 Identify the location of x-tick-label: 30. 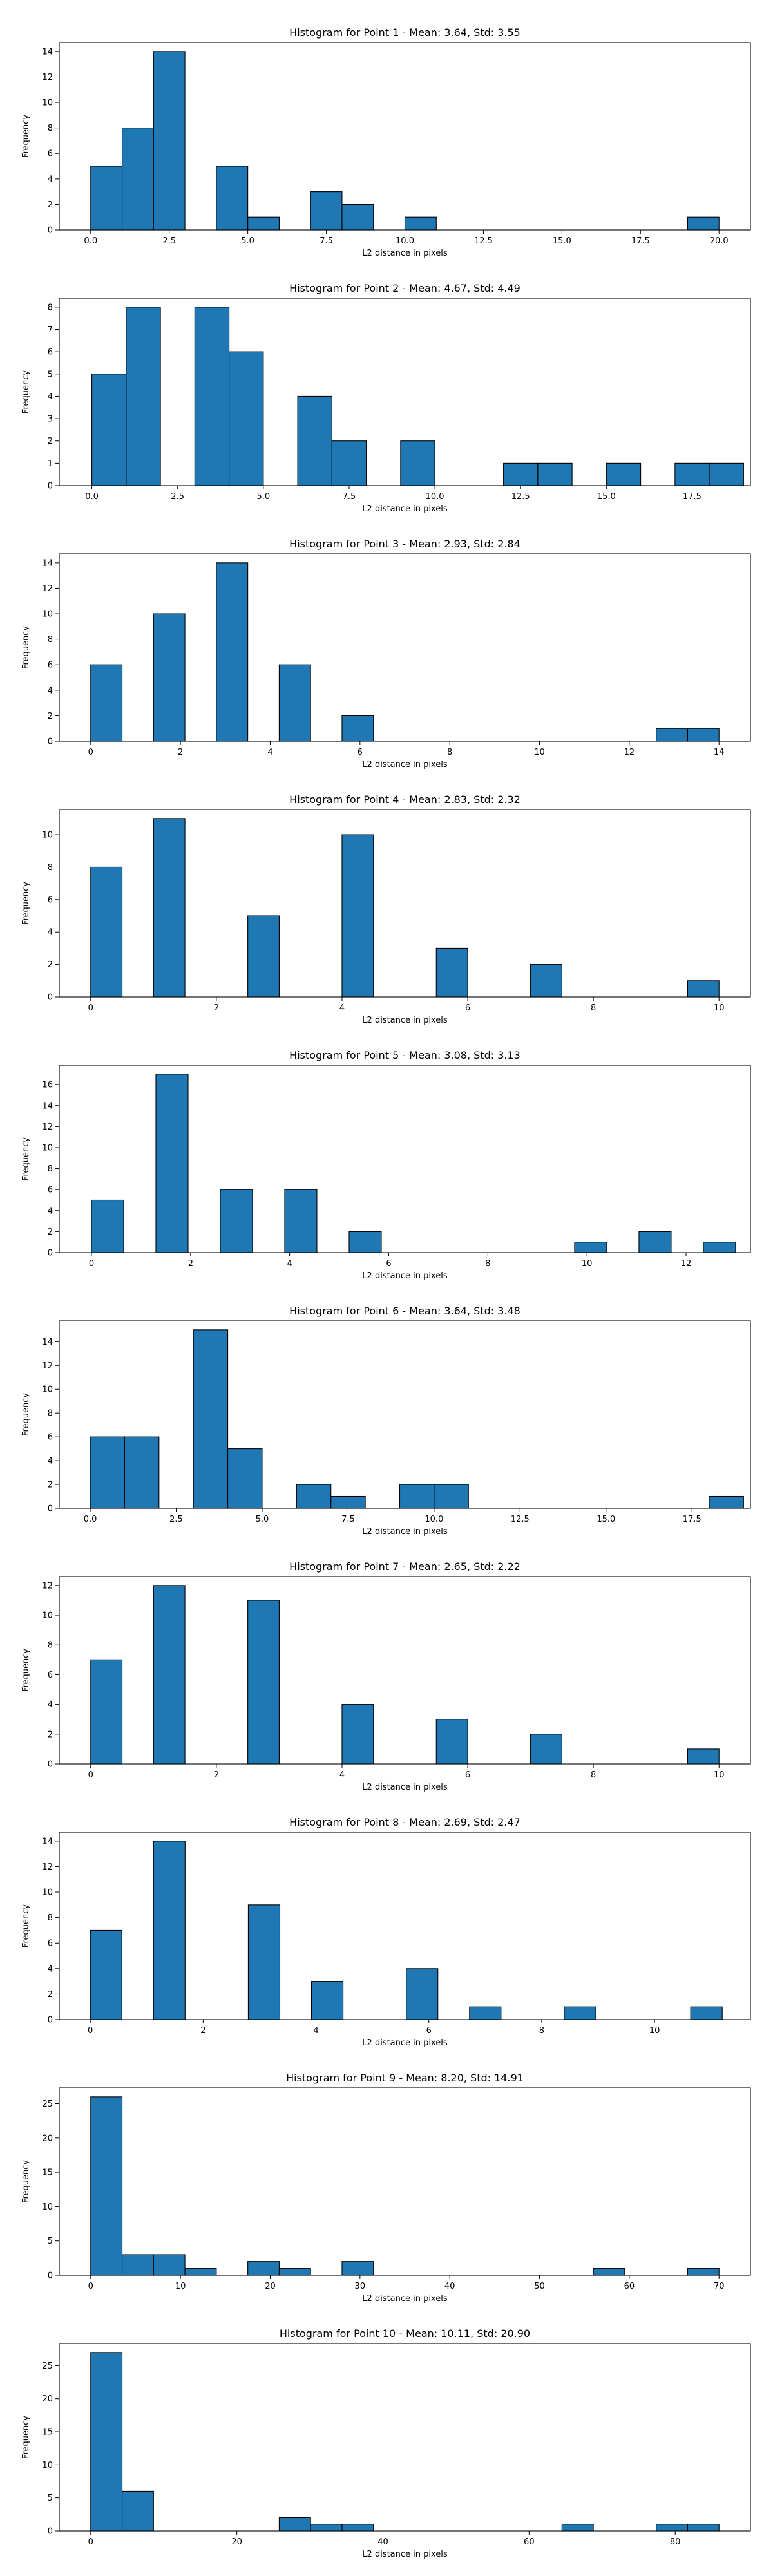
(361, 2286).